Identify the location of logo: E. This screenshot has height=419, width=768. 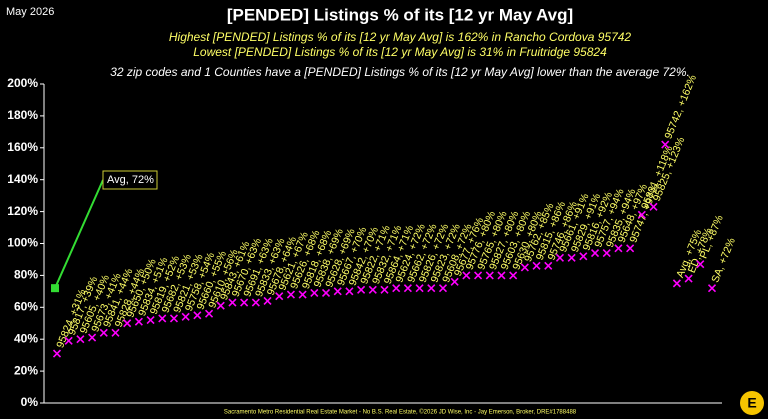
(752, 403).